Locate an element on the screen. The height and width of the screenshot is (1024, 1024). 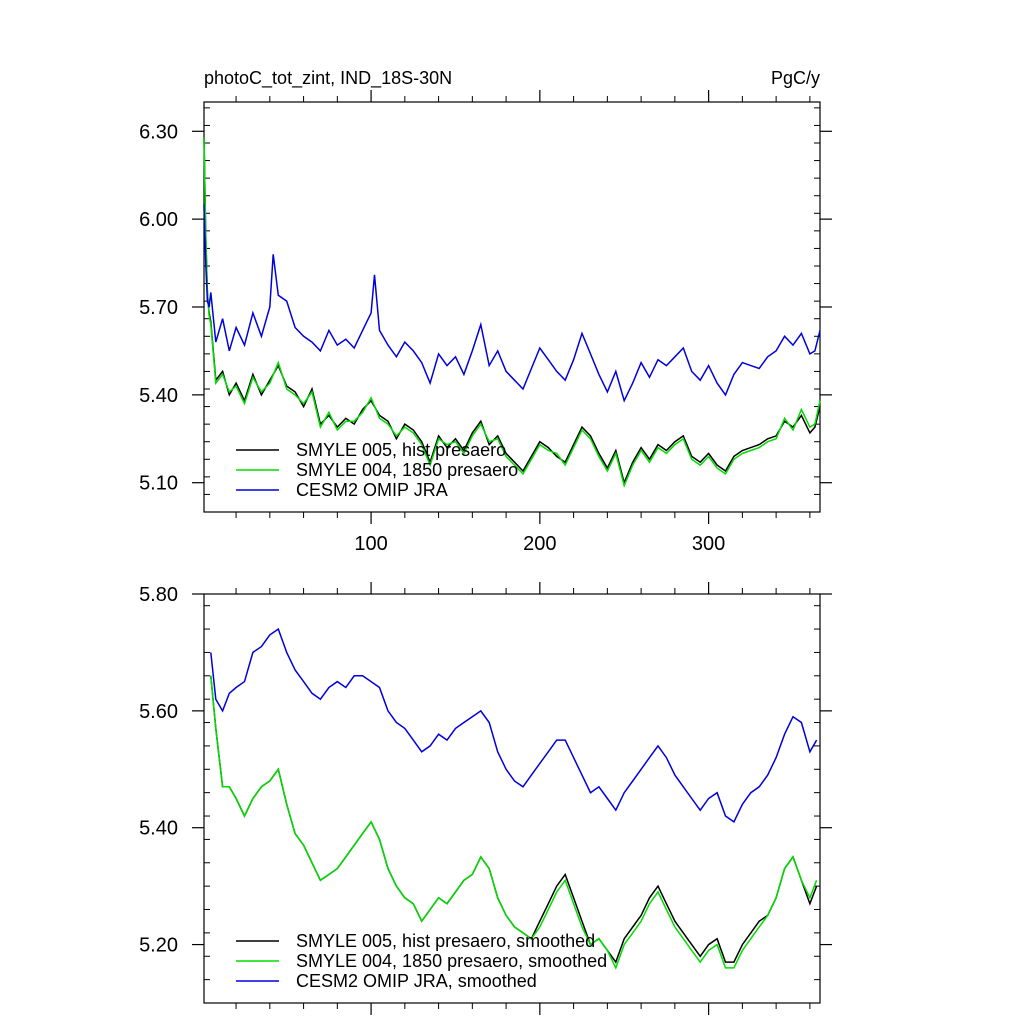
chart-title: photoC_tot_zint, IND_18S-30N is located at coordinates (328, 78).